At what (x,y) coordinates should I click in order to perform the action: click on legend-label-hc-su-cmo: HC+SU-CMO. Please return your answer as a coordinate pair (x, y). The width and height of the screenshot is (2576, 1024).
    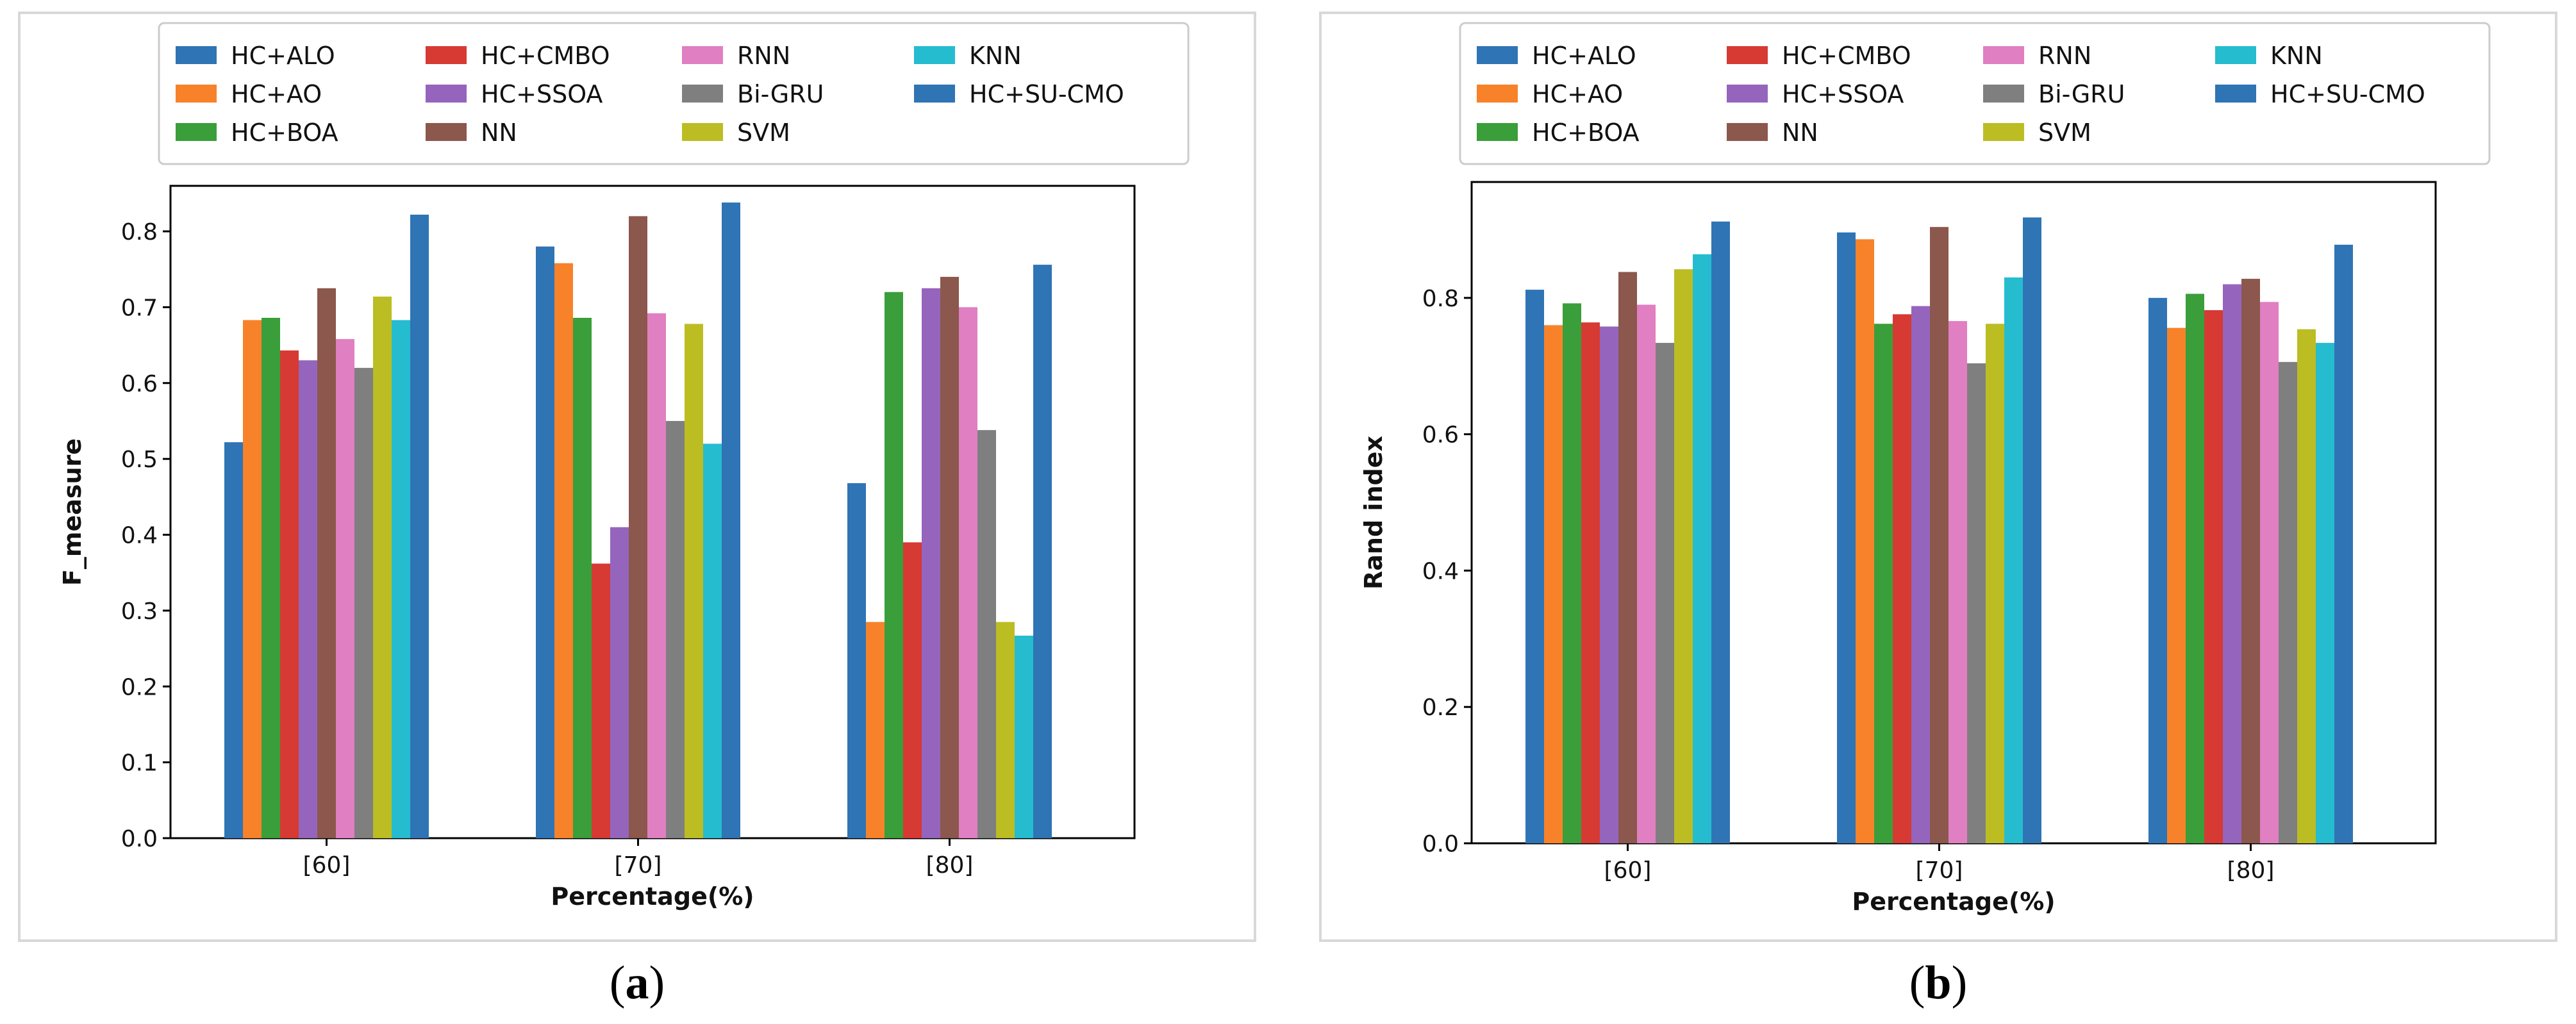
    Looking at the image, I should click on (2347, 94).